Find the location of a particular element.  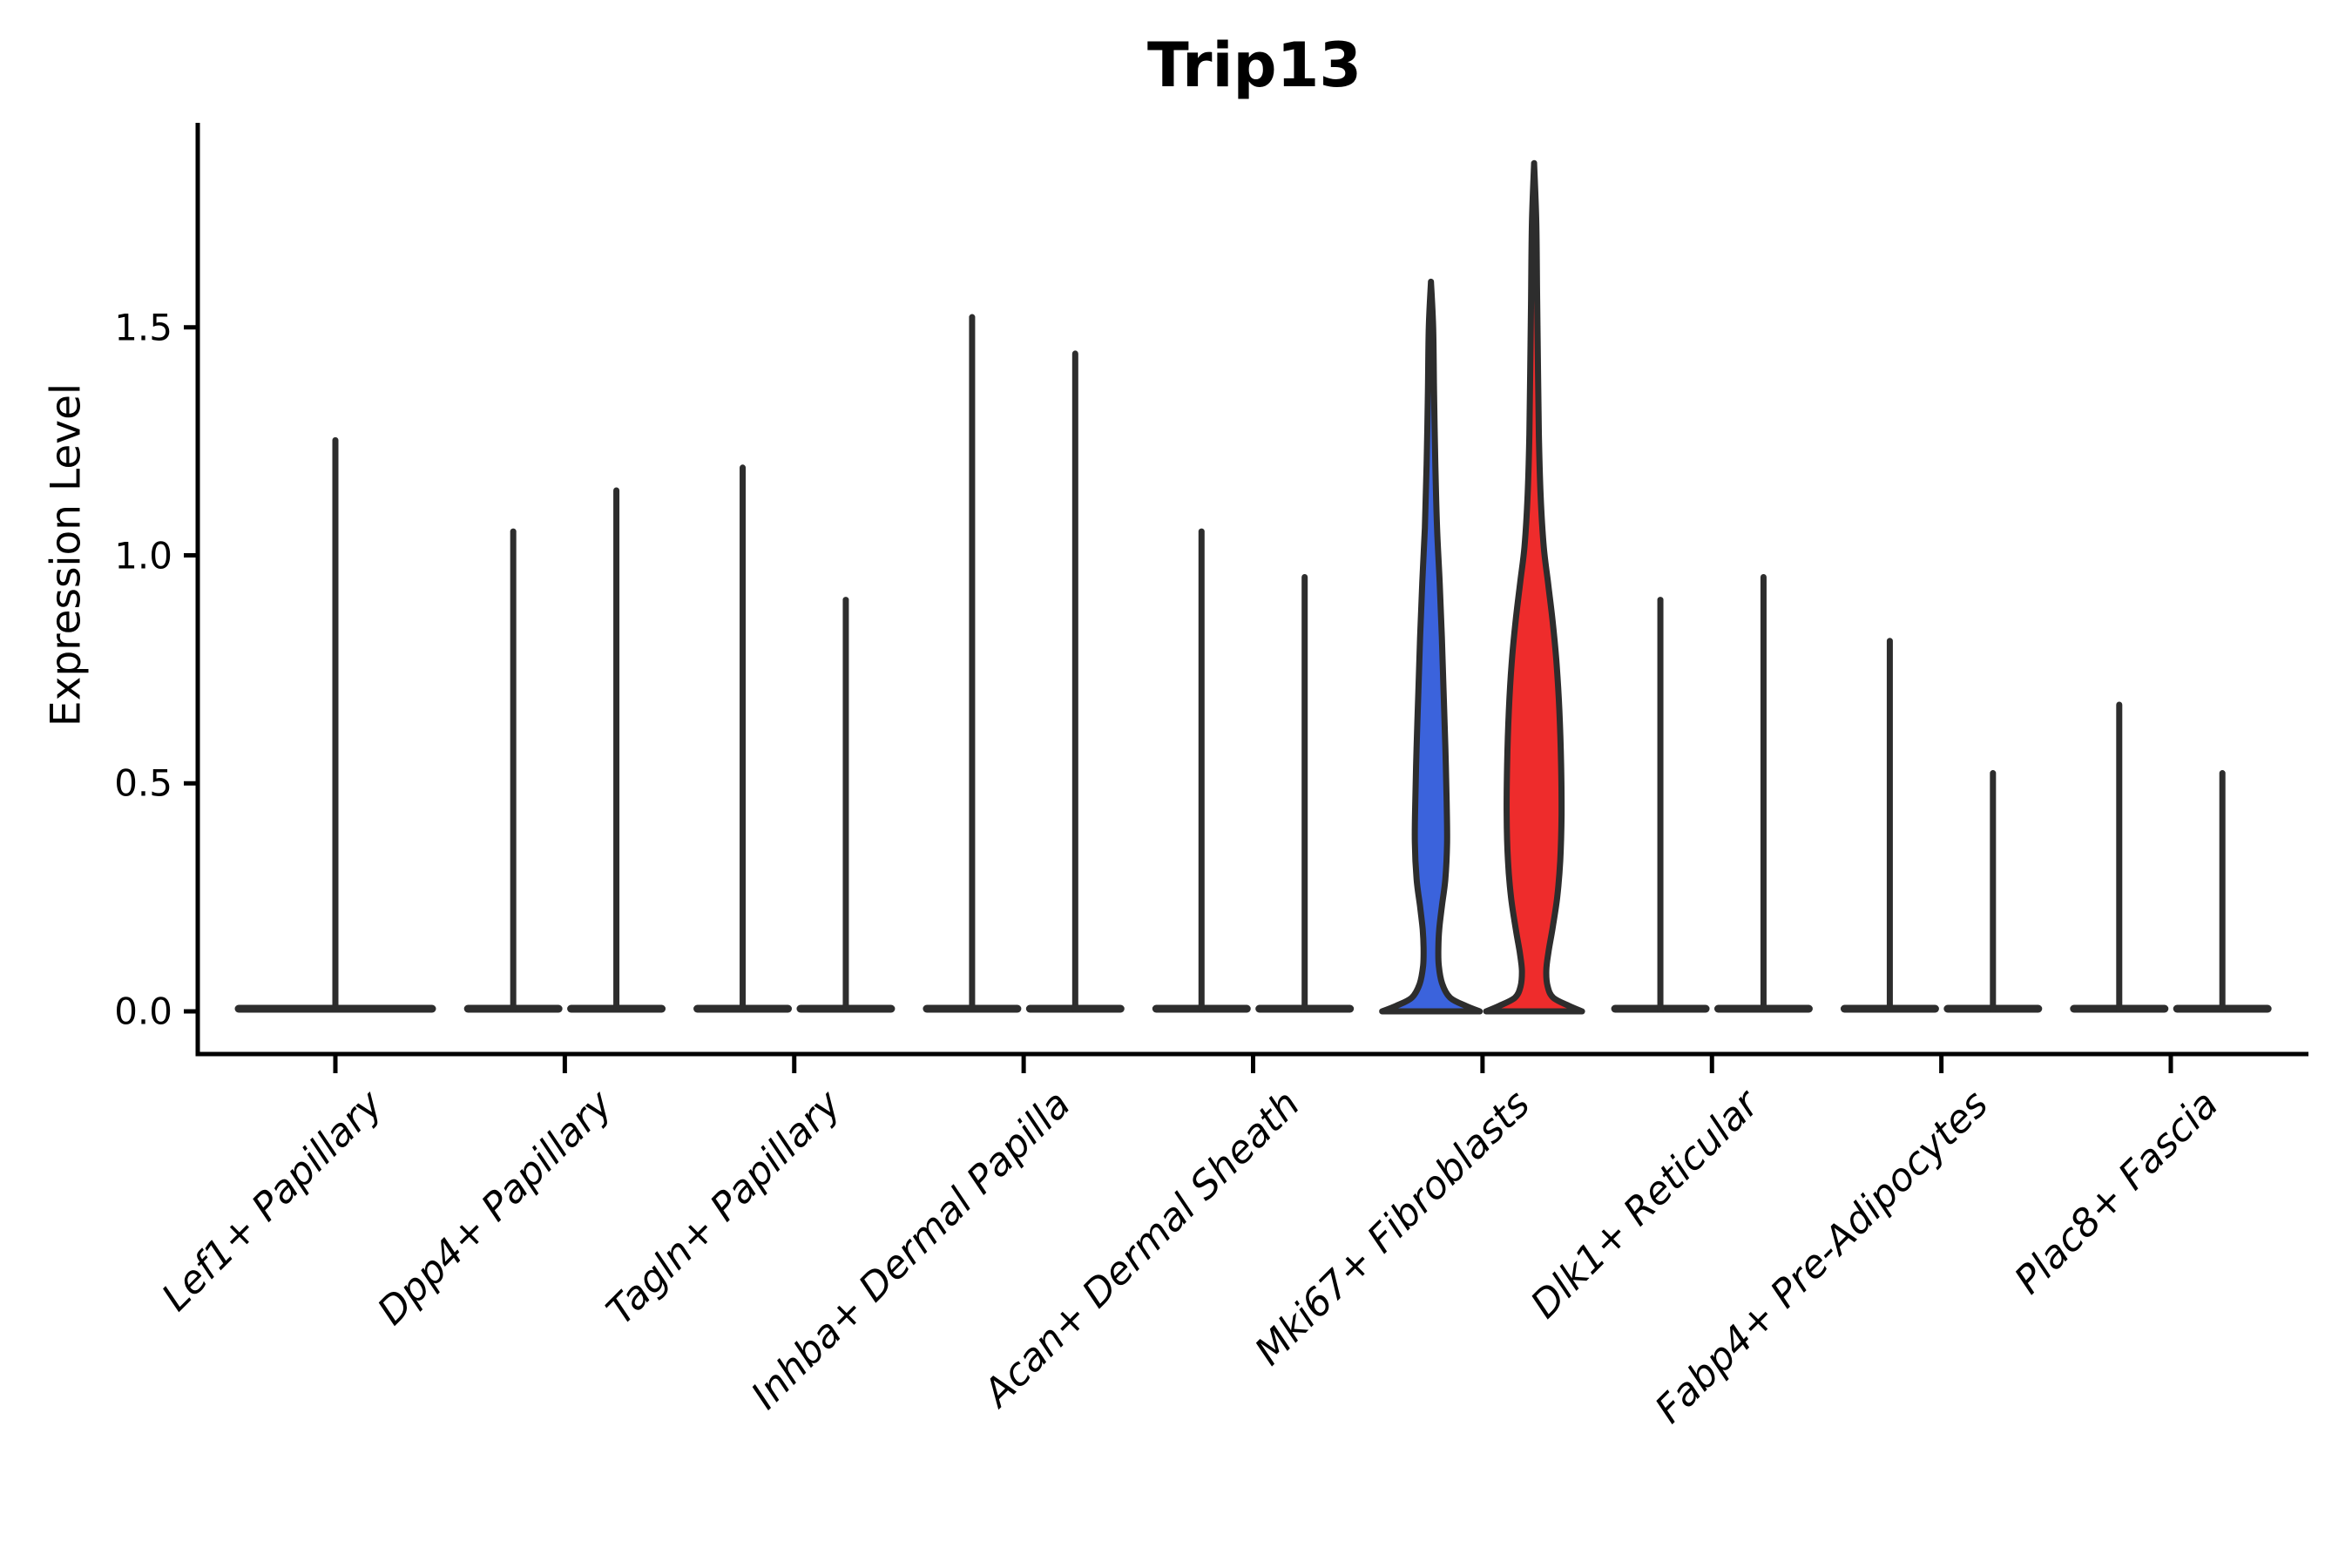

y-tick-label: 0.5 is located at coordinates (143, 783).